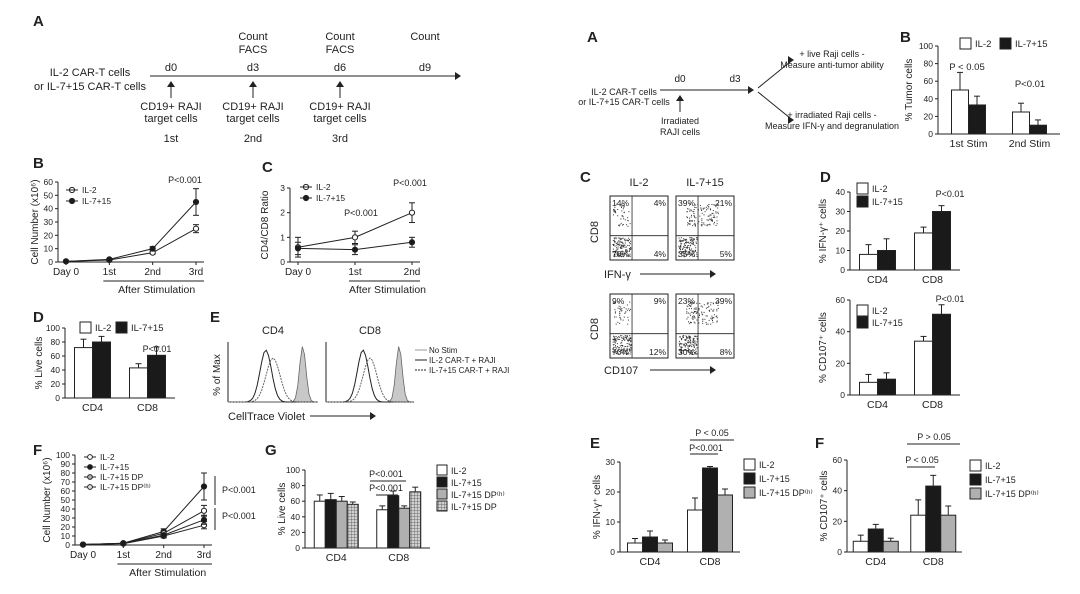 This screenshot has width=1080, height=594. What do you see at coordinates (196, 272) in the screenshot?
I see `left-B-x-tick-label: 3rd` at bounding box center [196, 272].